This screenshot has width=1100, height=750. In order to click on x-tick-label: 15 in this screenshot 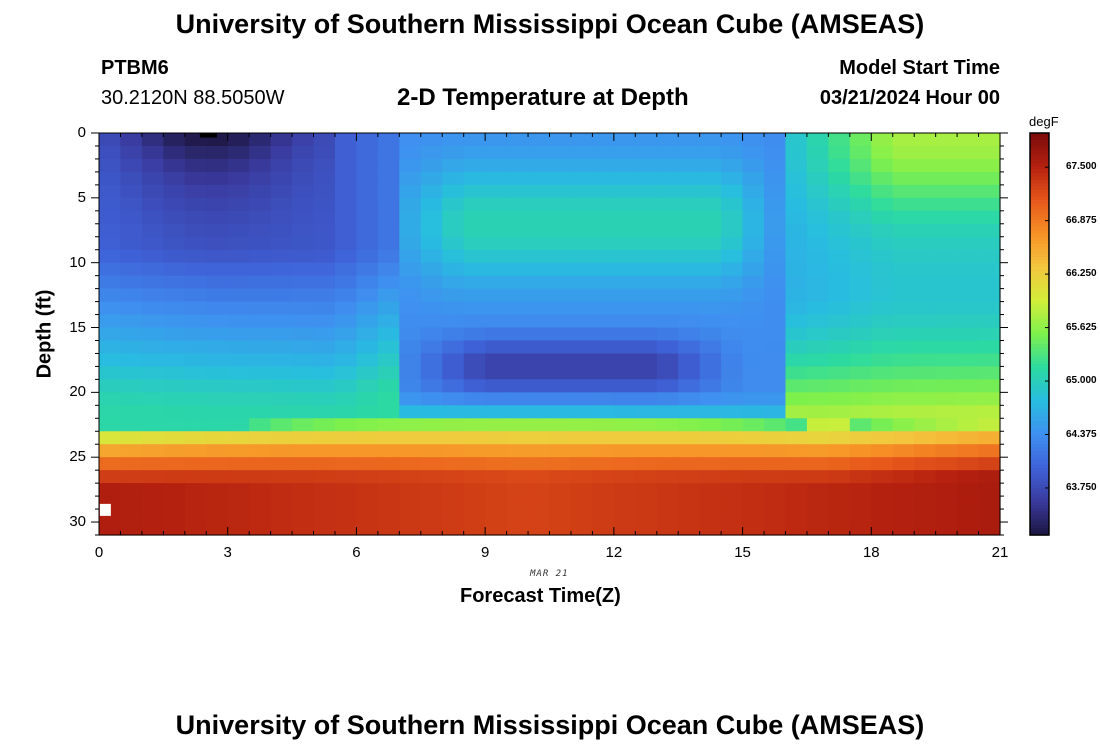, I will do `click(742, 552)`.